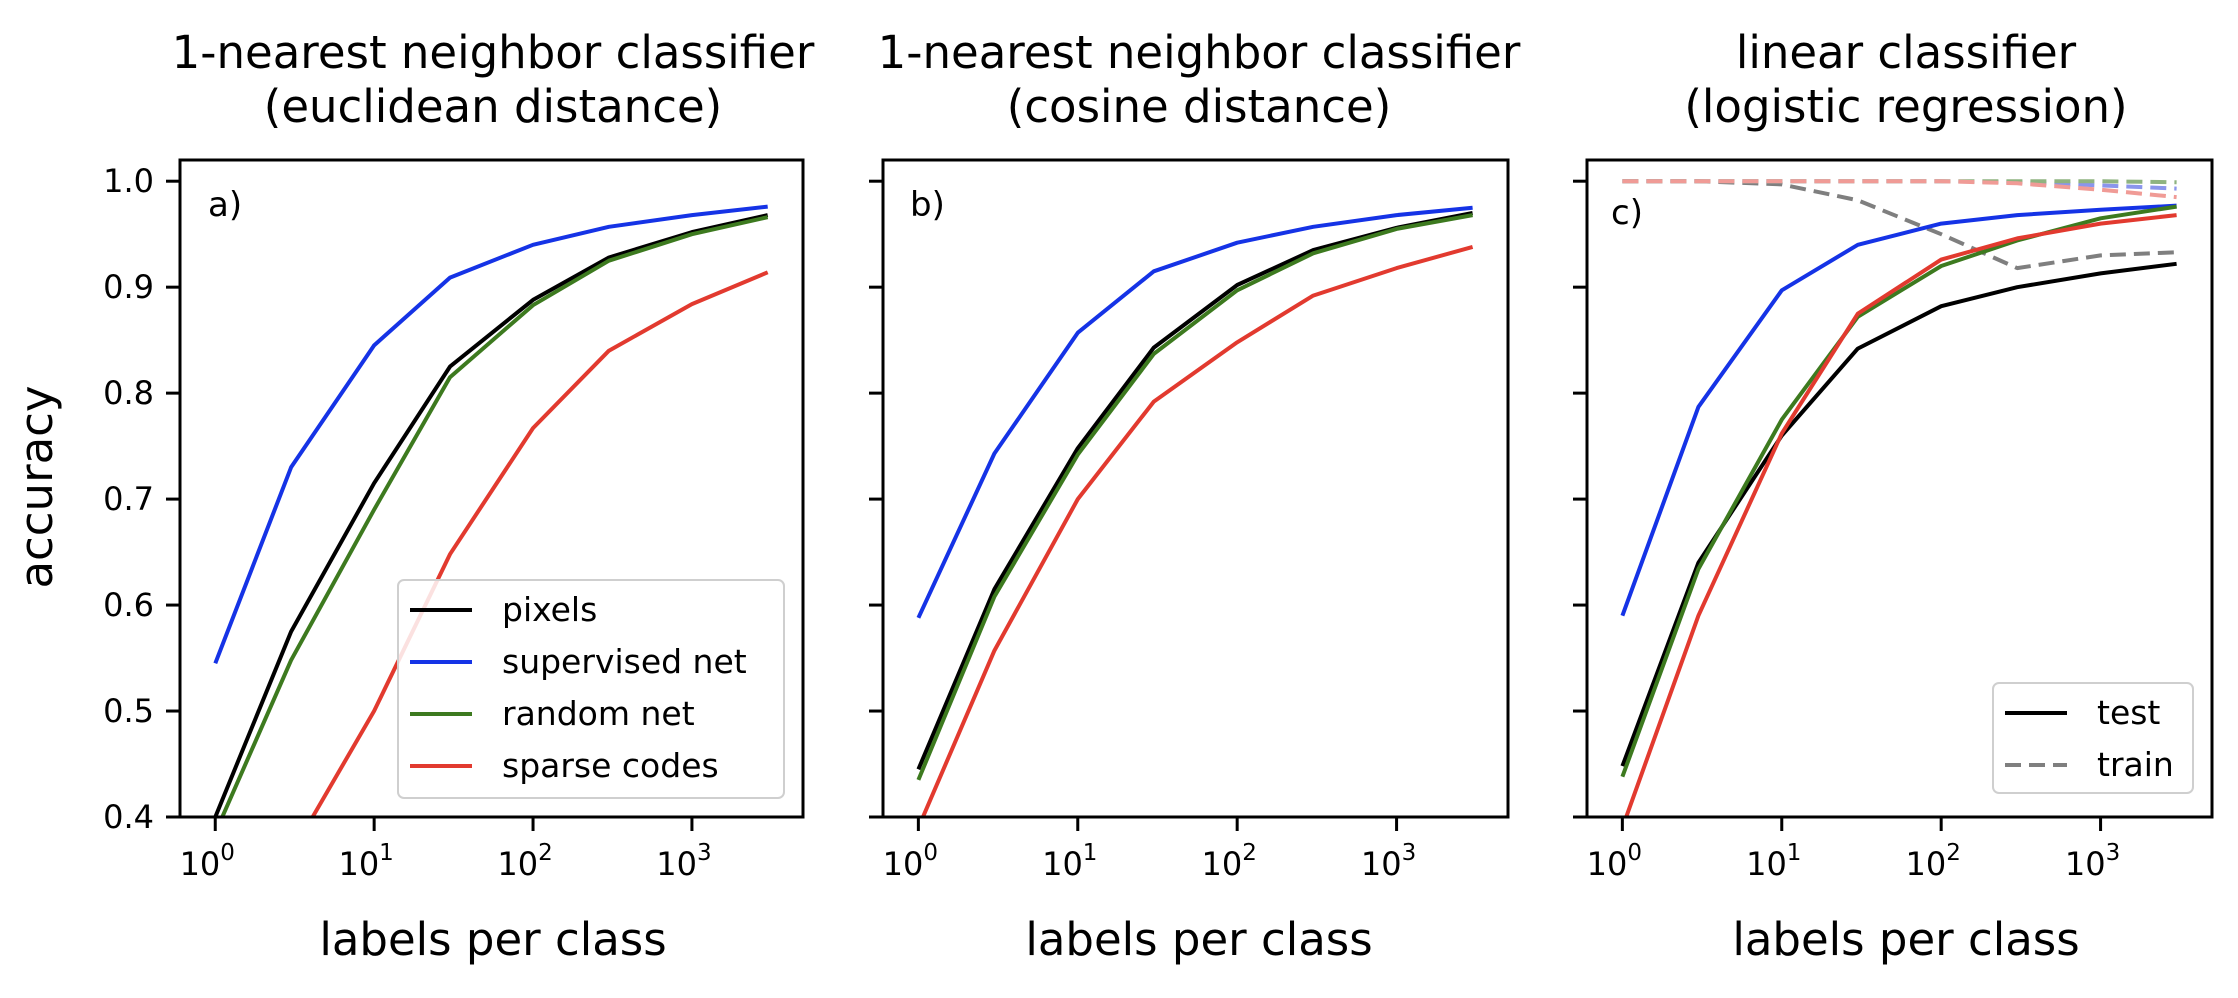  What do you see at coordinates (1899, 225) in the screenshot?
I see `series-line-pixels-train` at bounding box center [1899, 225].